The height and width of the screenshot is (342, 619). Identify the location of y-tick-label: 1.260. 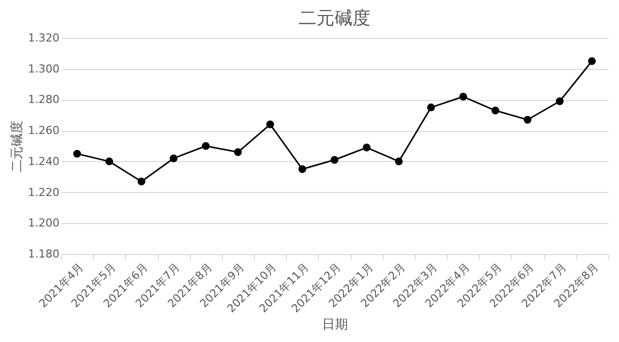
(44, 131).